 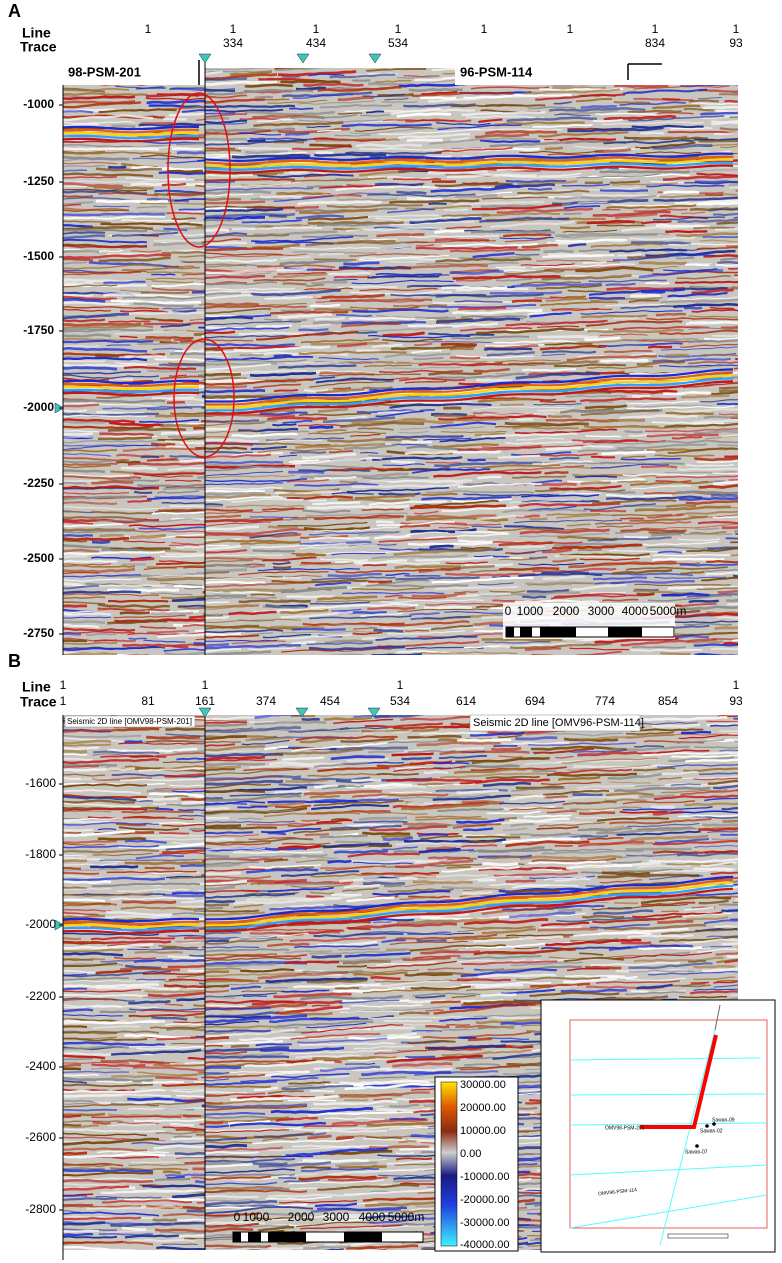 What do you see at coordinates (466, 701) in the screenshot?
I see `trace-number: 614` at bounding box center [466, 701].